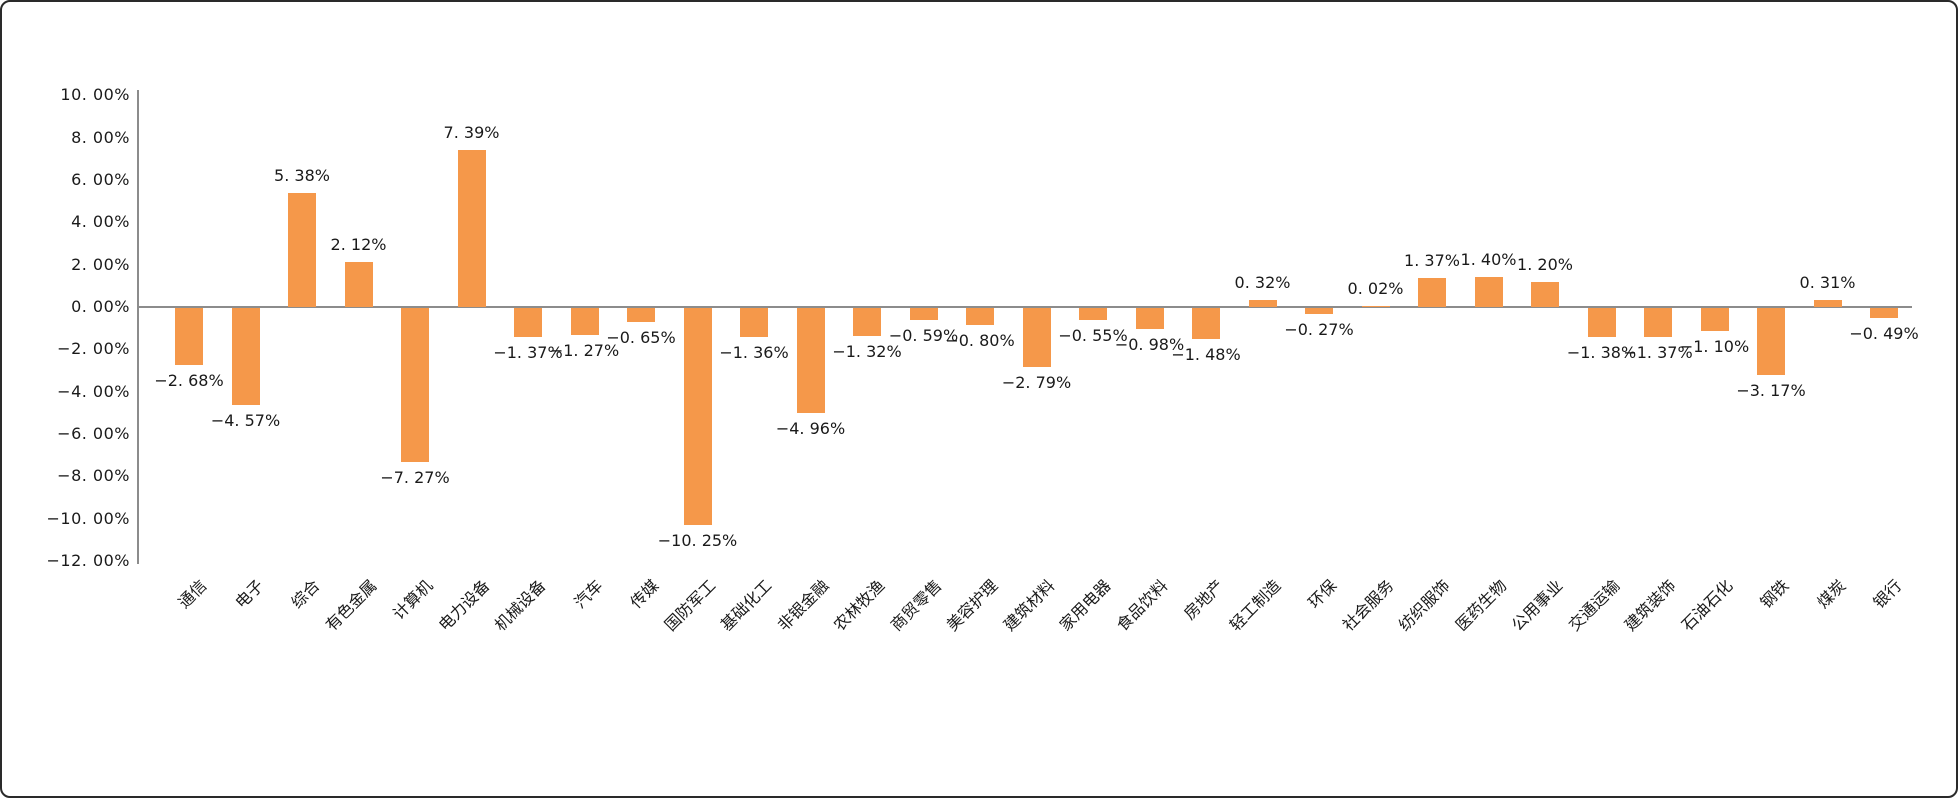 The height and width of the screenshot is (798, 1958). What do you see at coordinates (641, 337) in the screenshot?
I see `bar-value-label: −0. 65%` at bounding box center [641, 337].